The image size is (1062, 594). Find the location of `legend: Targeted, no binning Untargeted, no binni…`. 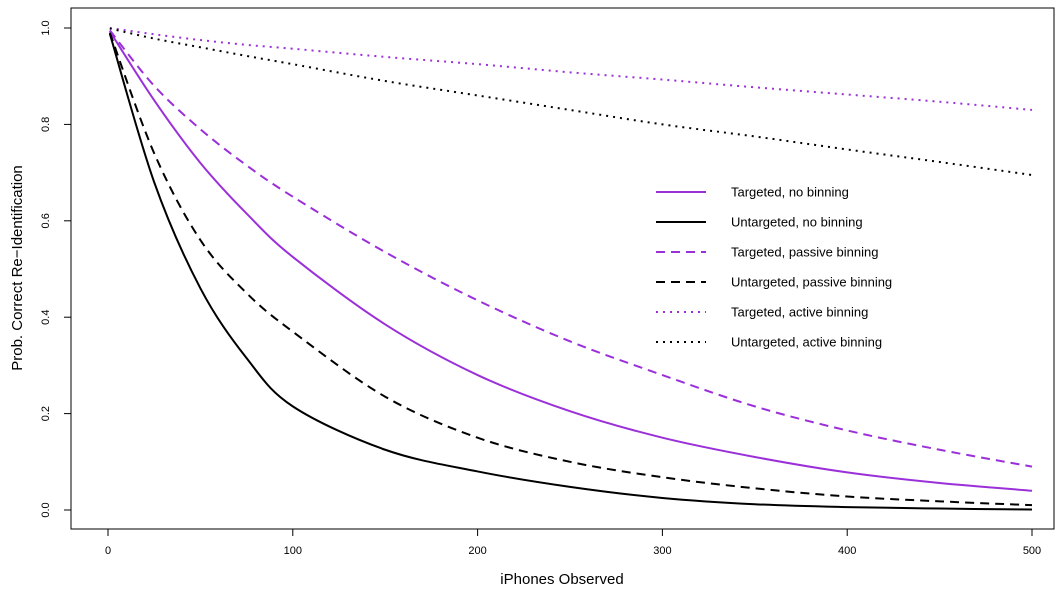

legend: Targeted, no binning Untargeted, no binni… is located at coordinates (774, 267).